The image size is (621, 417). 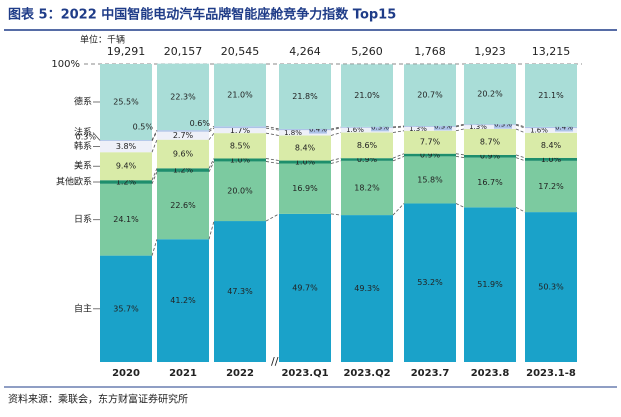 I want to click on legend-label: 其他欧系, so click(x=74, y=182).